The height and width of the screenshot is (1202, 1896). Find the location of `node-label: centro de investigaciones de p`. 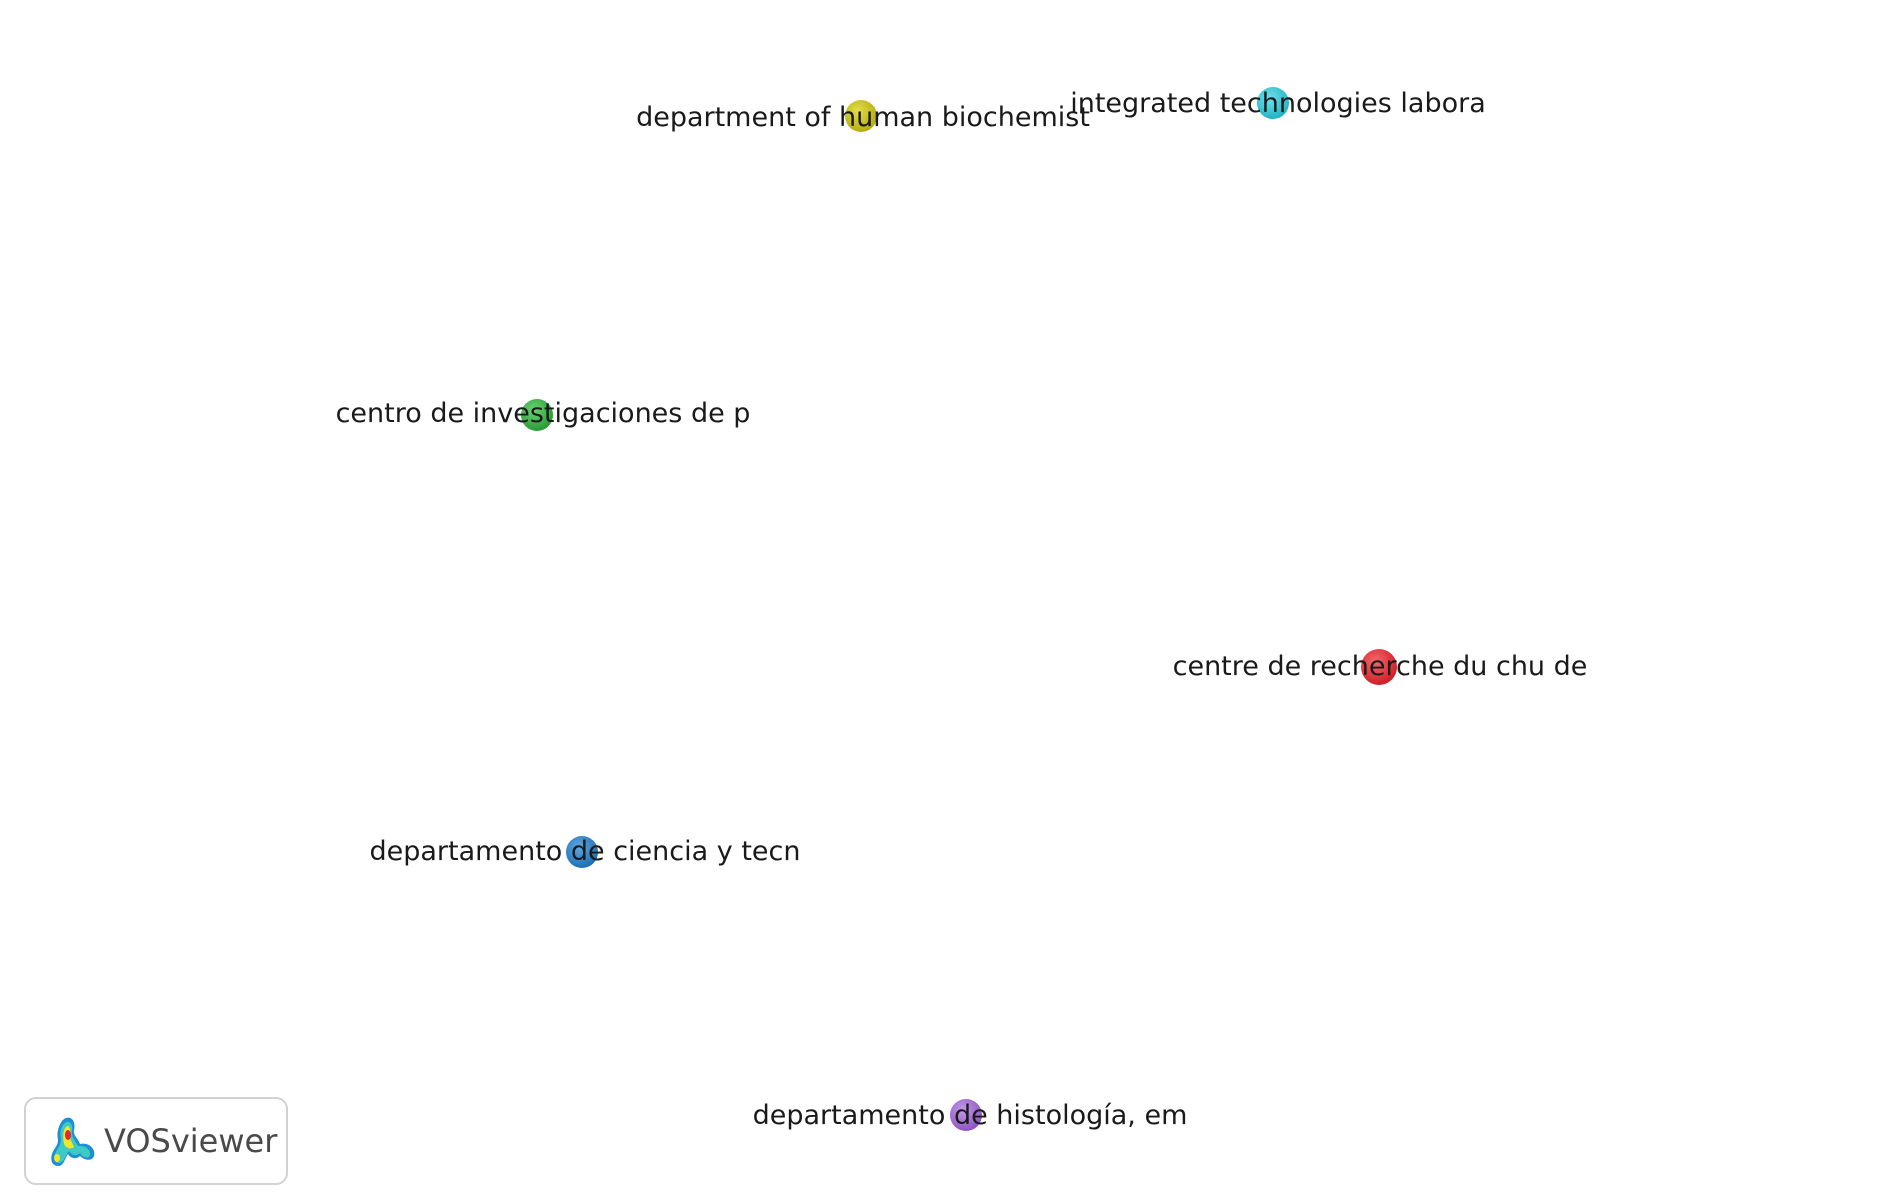

node-label: centro de investigaciones de p is located at coordinates (543, 413).